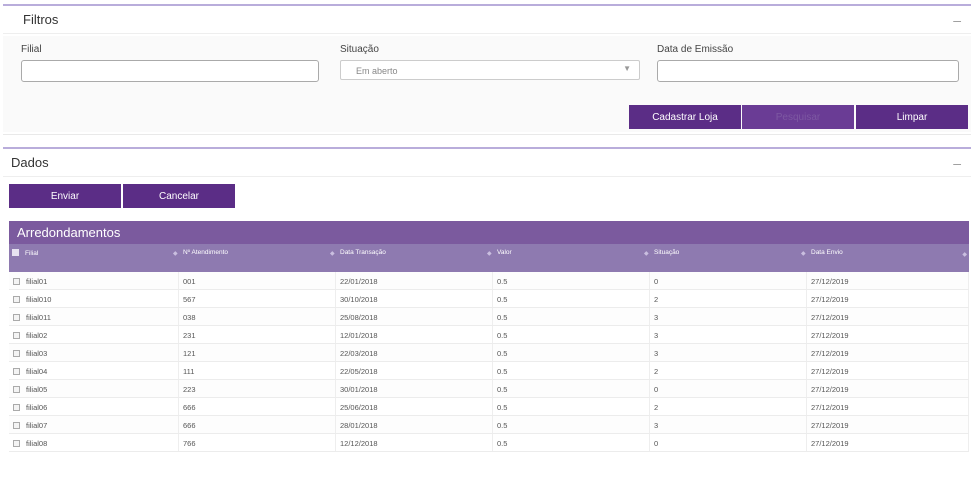 The width and height of the screenshot is (974, 479). I want to click on filial-label: Filial, so click(31, 49).